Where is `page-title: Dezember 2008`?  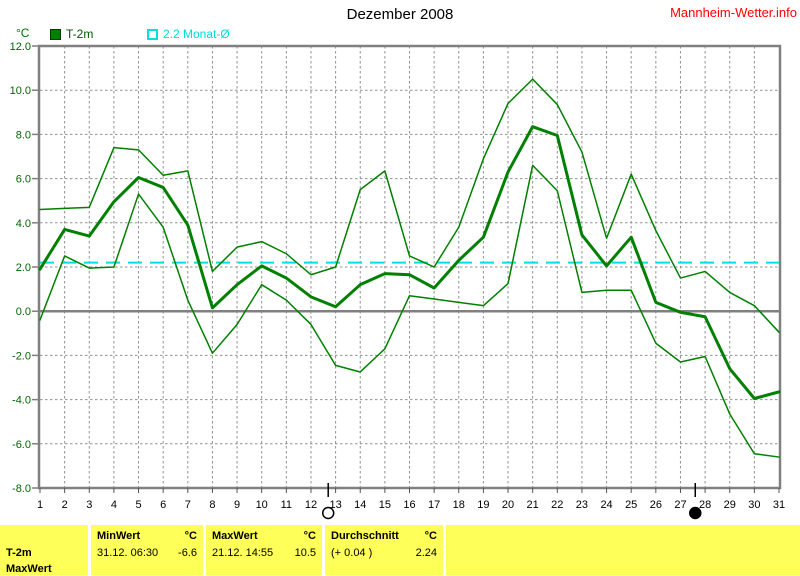 page-title: Dezember 2008 is located at coordinates (400, 14).